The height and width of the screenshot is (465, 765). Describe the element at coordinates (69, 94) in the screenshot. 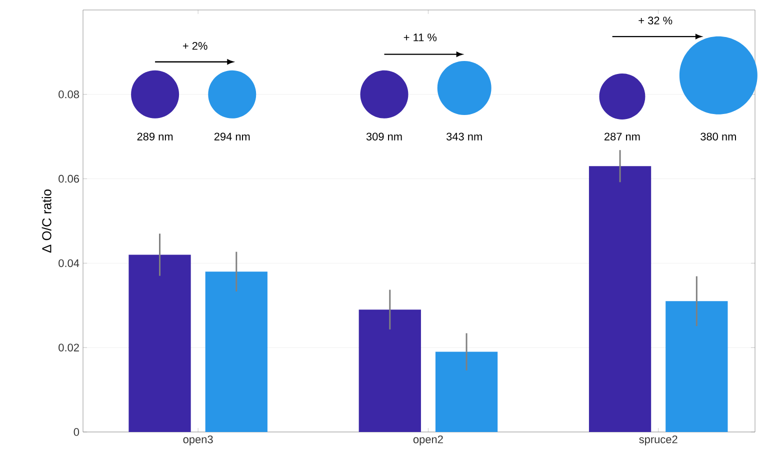

I see `y-tick-label: 0.08` at that location.